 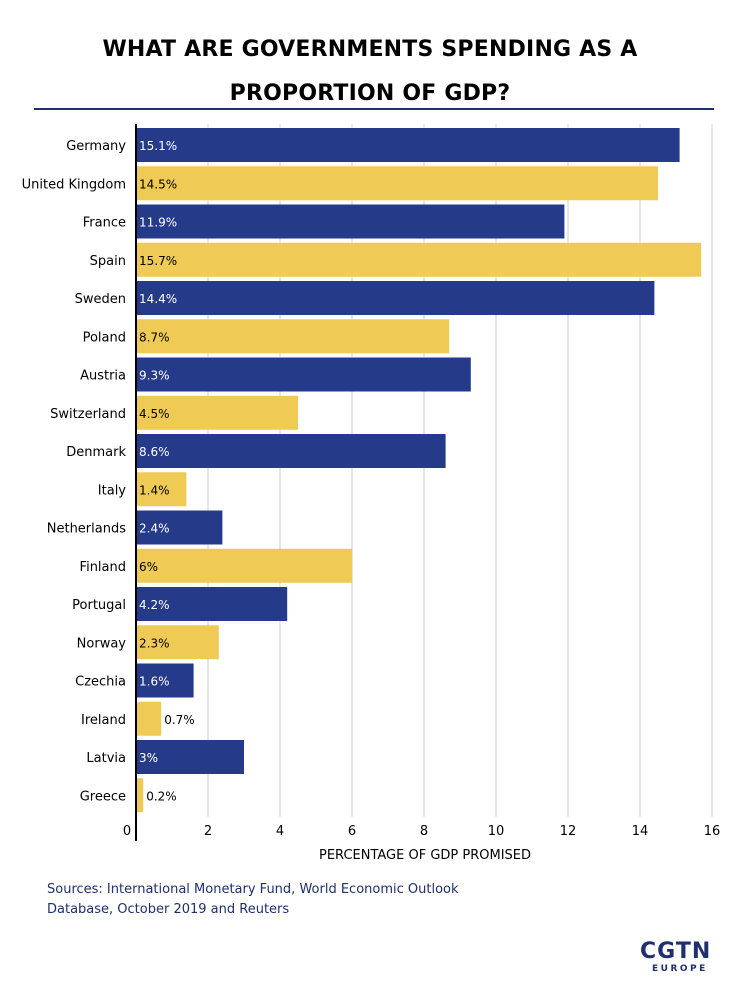 I want to click on data-label: 9.3%, so click(x=154, y=376).